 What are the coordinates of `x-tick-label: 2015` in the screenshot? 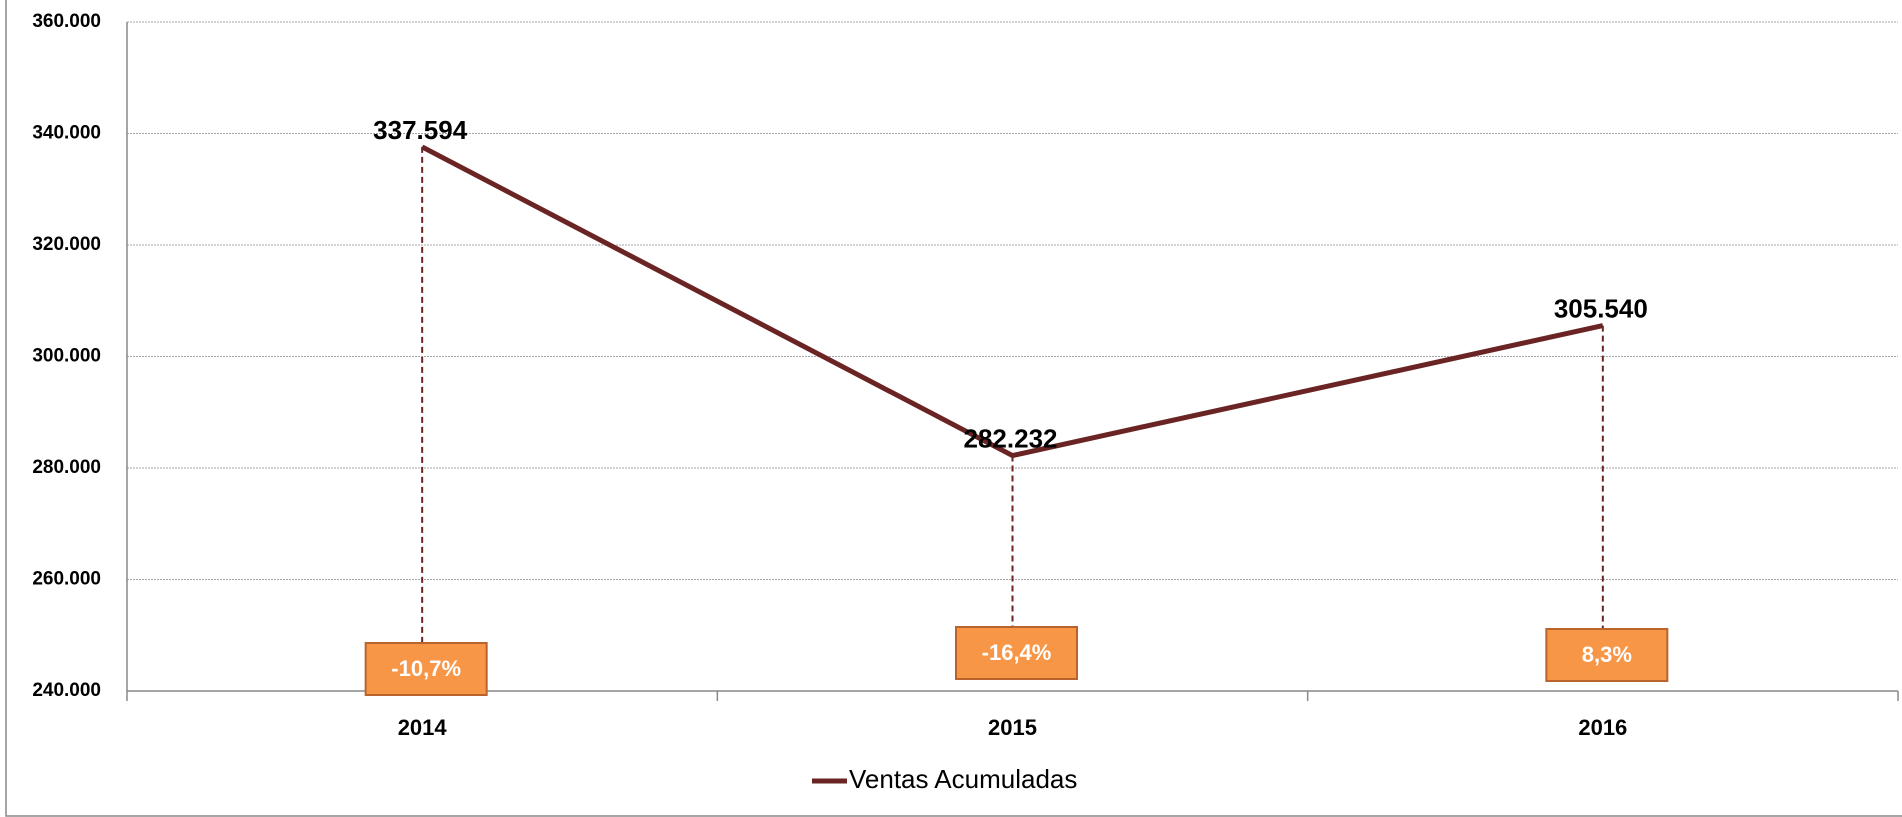 It's located at (1012, 727).